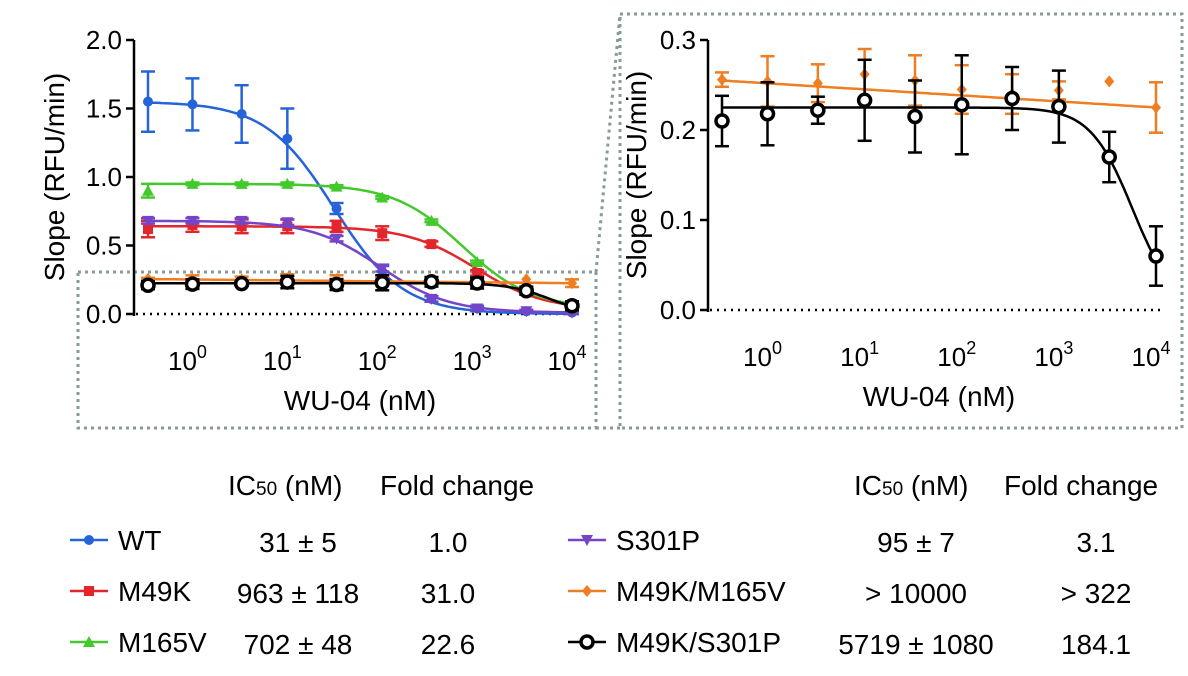 The image size is (1188, 676). I want to click on y-tick-label: 0.1, so click(678, 220).